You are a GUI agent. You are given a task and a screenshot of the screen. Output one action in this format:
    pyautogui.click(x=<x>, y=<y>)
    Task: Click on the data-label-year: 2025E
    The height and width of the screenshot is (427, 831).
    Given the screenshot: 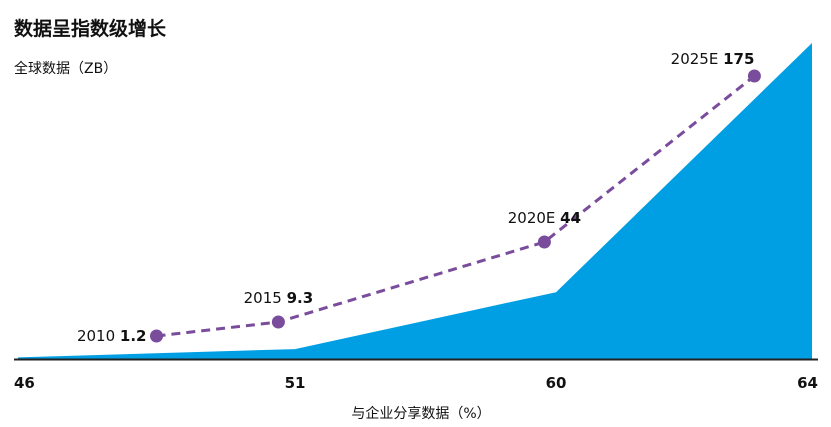 What is the action you would take?
    pyautogui.click(x=697, y=59)
    